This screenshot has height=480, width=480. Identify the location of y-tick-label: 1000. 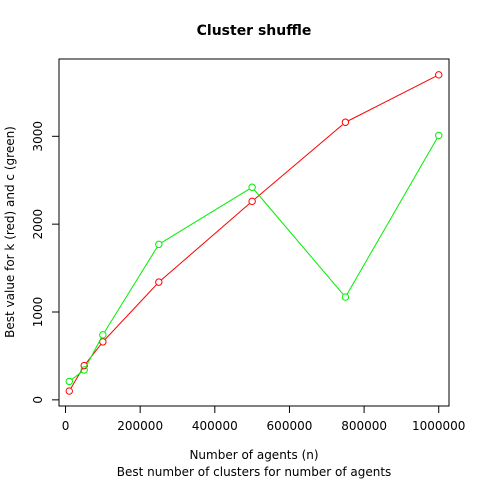
(38, 312).